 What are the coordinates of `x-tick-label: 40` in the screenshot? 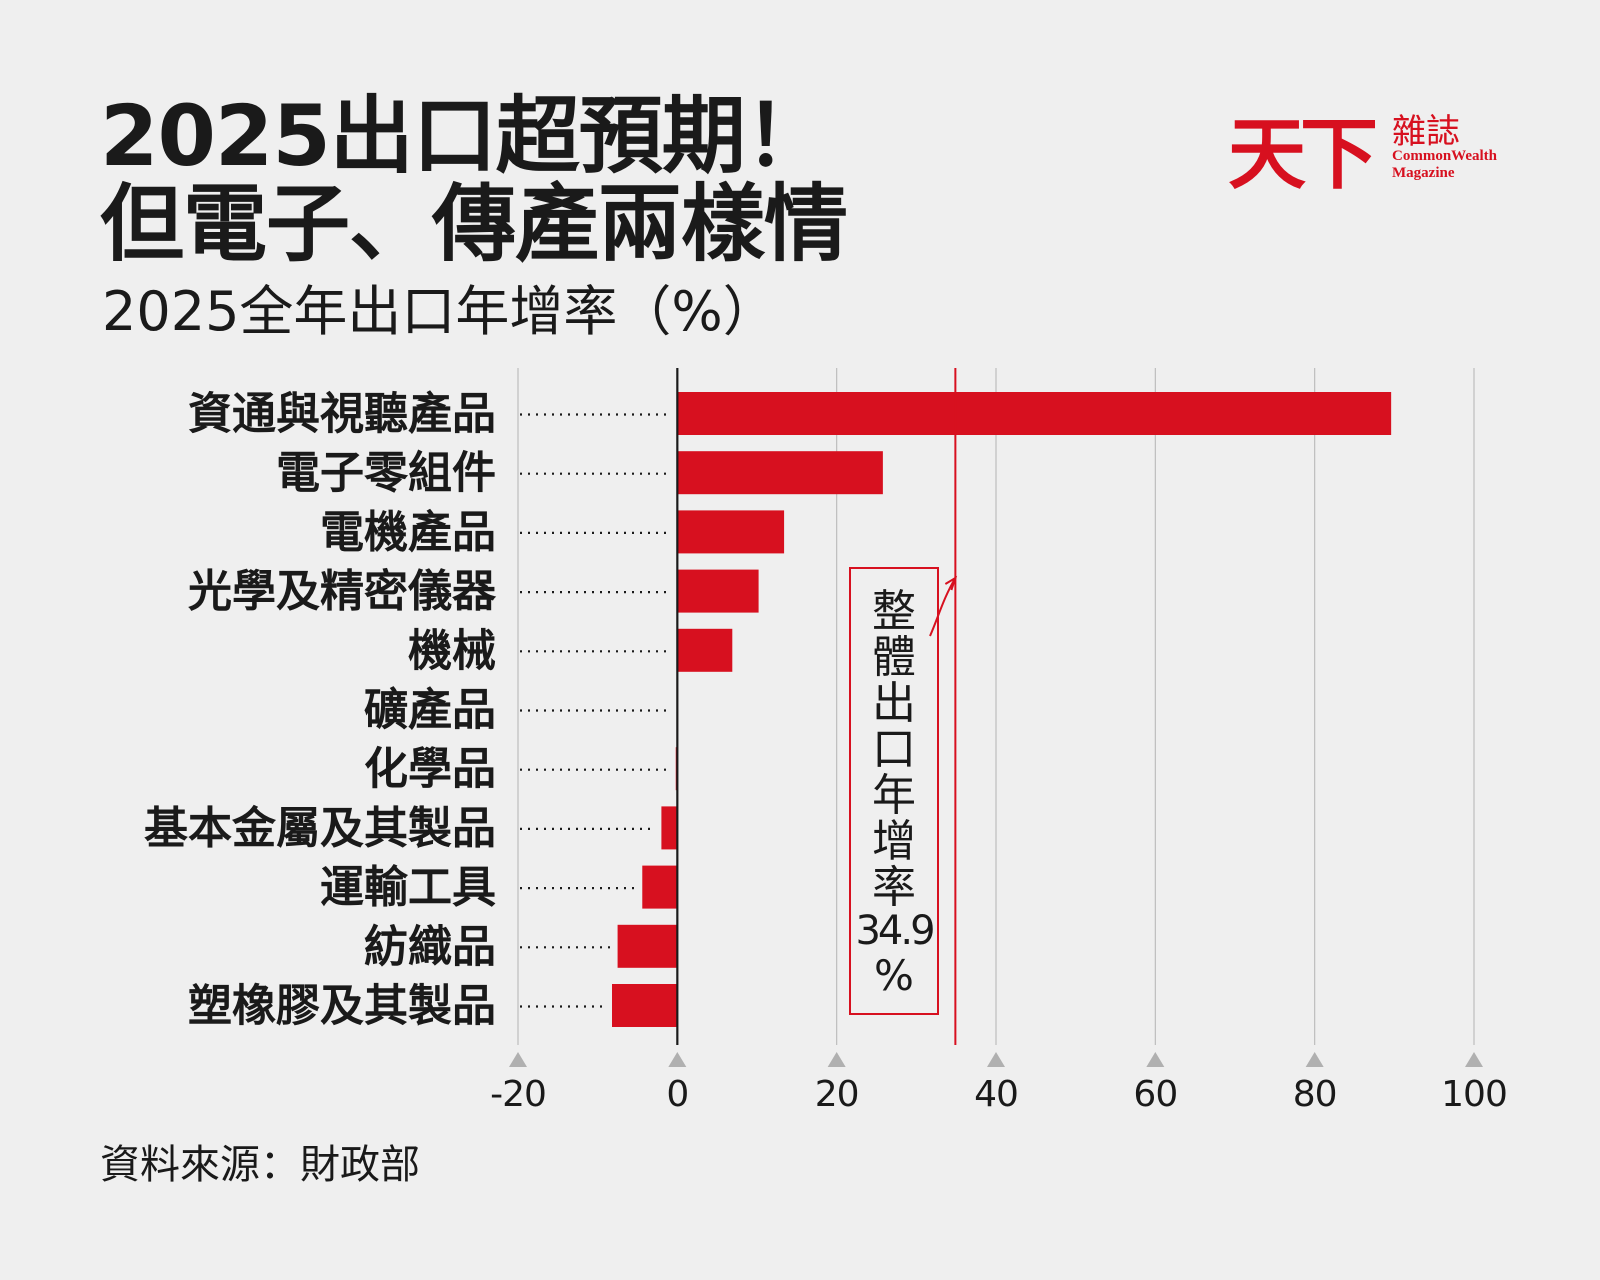 It's located at (996, 1094).